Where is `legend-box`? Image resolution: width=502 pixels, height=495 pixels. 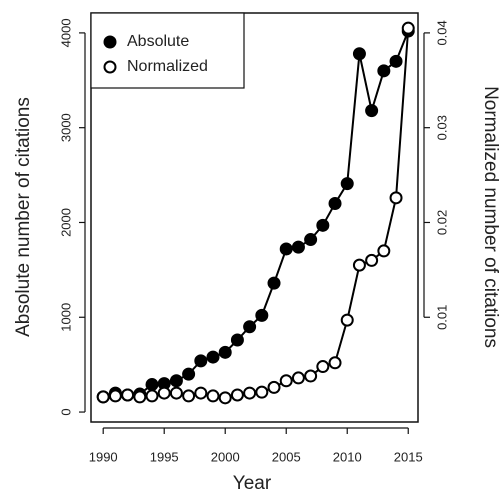 legend-box is located at coordinates (167, 50).